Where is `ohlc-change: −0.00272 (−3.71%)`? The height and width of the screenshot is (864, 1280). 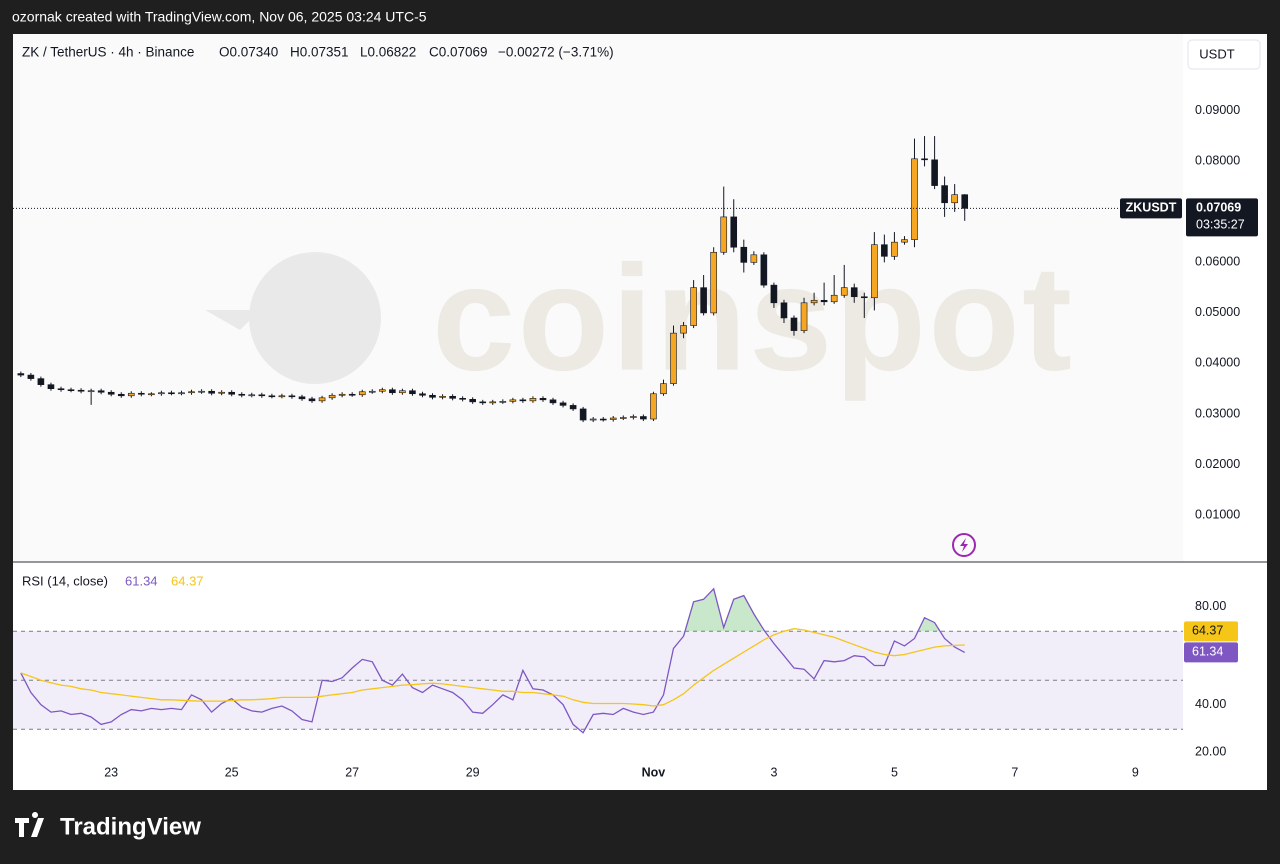
ohlc-change: −0.00272 (−3.71%) is located at coordinates (556, 52).